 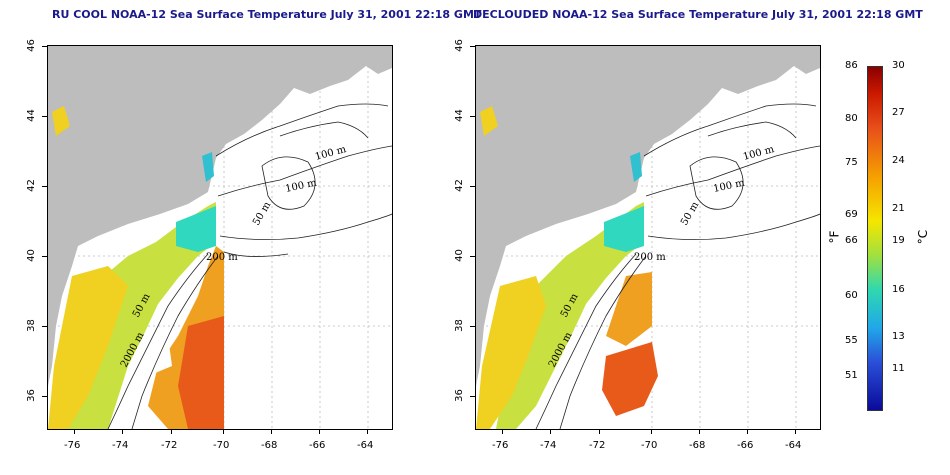 What do you see at coordinates (459, 185) in the screenshot?
I see `right-y-tick-label: 42` at bounding box center [459, 185].